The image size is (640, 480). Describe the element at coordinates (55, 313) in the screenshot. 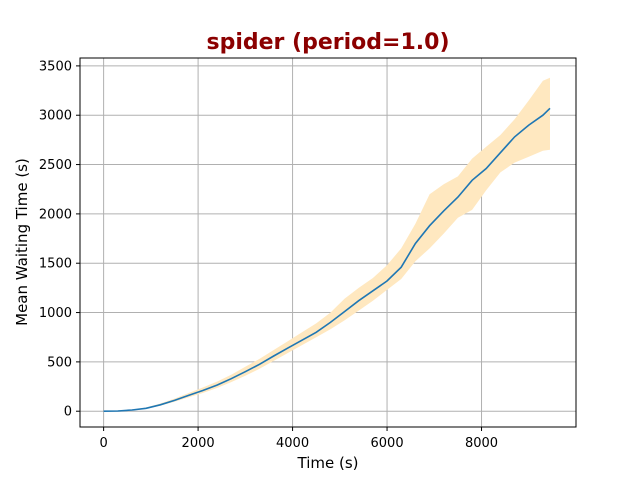

I see `y-tick-label: 1000` at that location.